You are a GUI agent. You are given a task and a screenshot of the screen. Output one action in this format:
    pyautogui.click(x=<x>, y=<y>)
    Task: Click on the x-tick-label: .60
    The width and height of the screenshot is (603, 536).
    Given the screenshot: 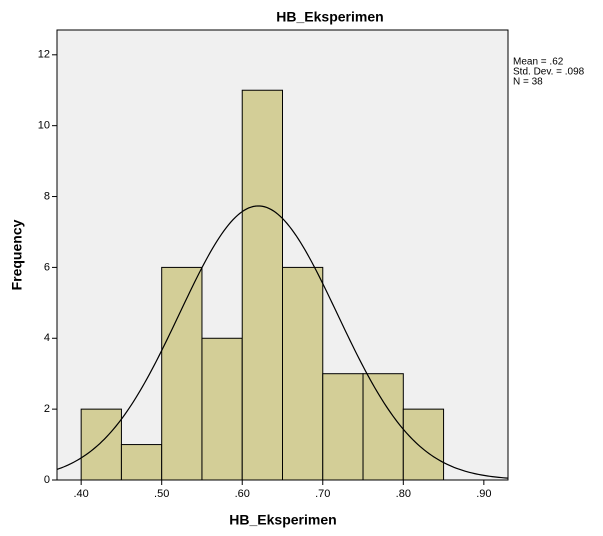 What is the action you would take?
    pyautogui.click(x=242, y=494)
    